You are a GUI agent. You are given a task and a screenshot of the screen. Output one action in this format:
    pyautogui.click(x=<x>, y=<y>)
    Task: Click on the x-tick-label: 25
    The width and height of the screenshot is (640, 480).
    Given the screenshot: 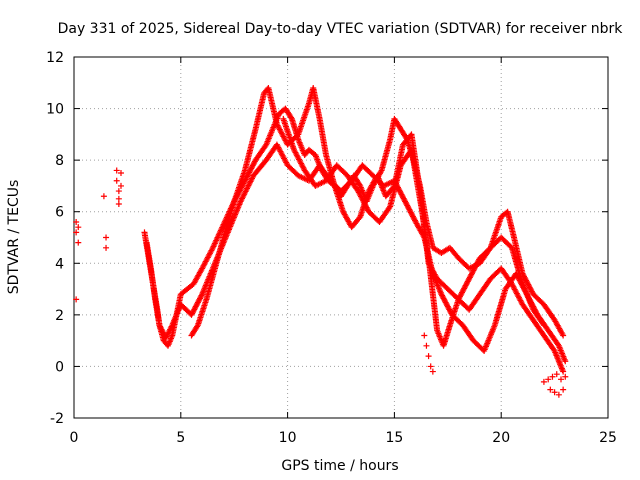 What is the action you would take?
    pyautogui.click(x=608, y=438)
    